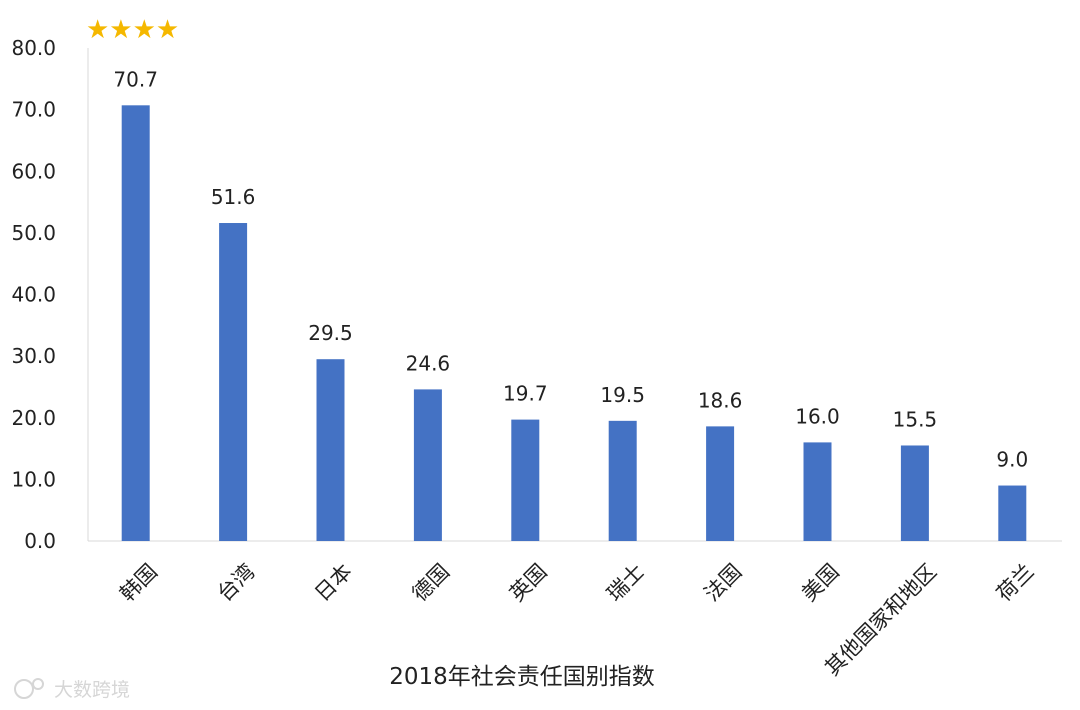  Describe the element at coordinates (38, 684) in the screenshot. I see `watermark-logo-icon-inner` at that location.